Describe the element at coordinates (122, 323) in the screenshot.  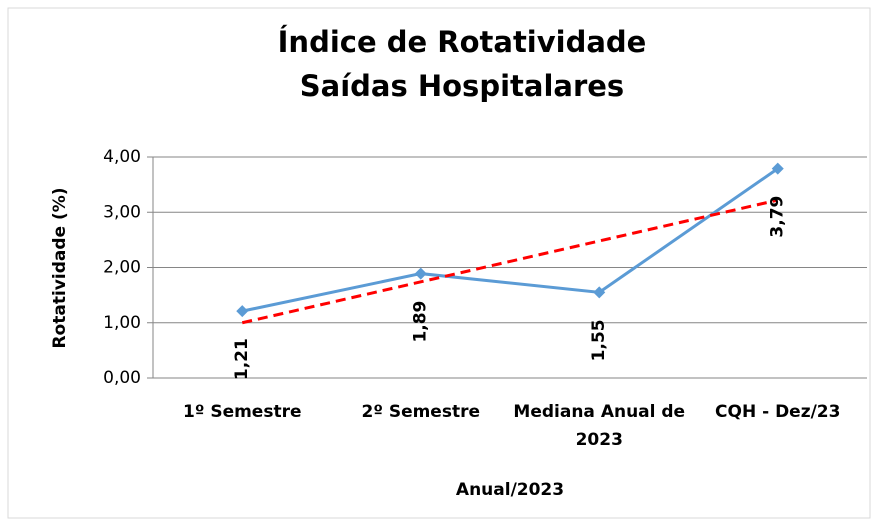
I see `y-tick-label: 1,00` at that location.